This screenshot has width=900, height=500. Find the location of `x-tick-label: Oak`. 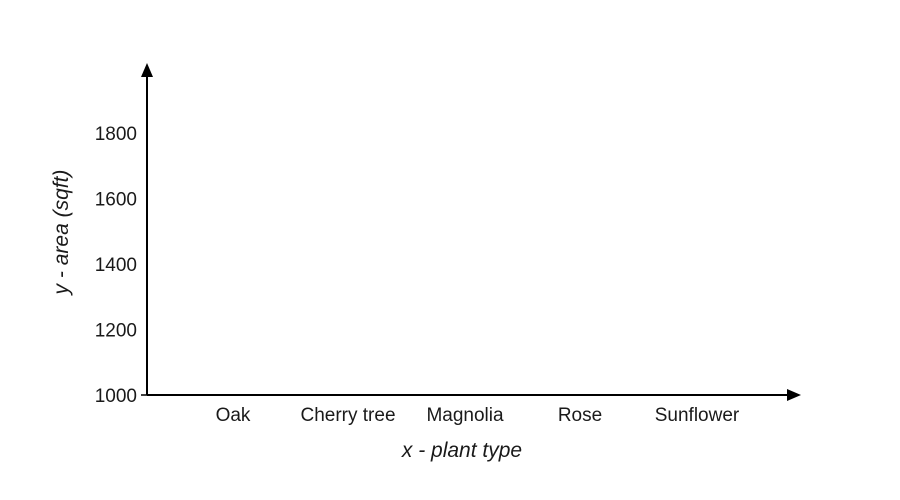

x-tick-label: Oak is located at coordinates (233, 415).